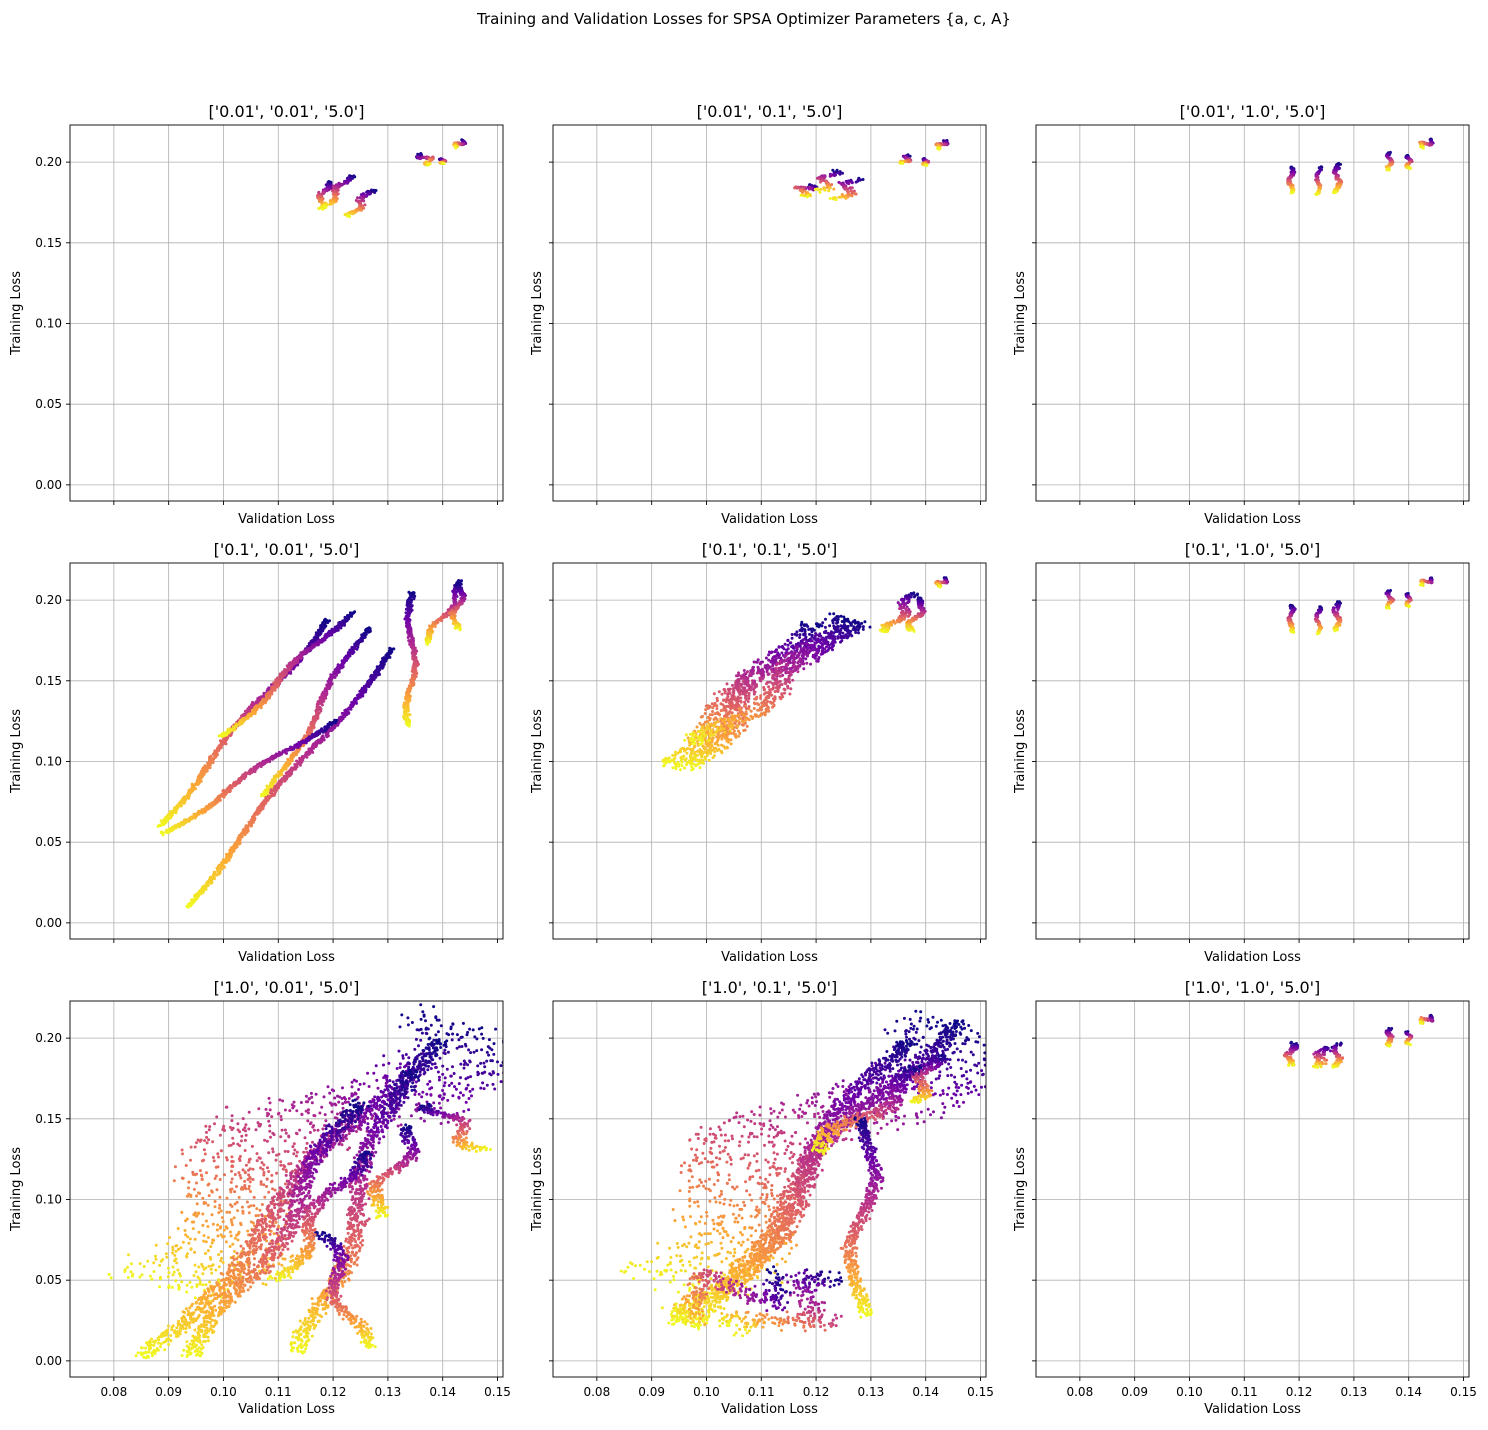 The image size is (1488, 1430). What do you see at coordinates (48, 243) in the screenshot?
I see `y-tick-label: 0.15` at bounding box center [48, 243].